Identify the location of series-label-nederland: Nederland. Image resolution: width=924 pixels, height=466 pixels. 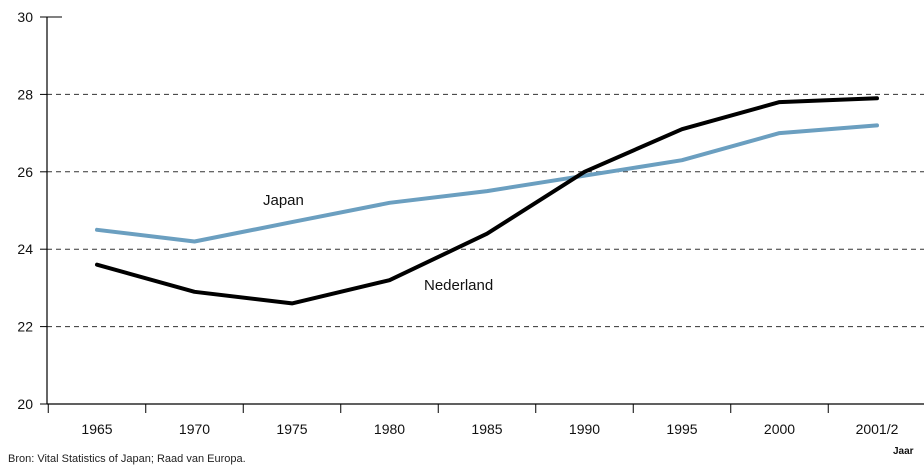
(458, 285).